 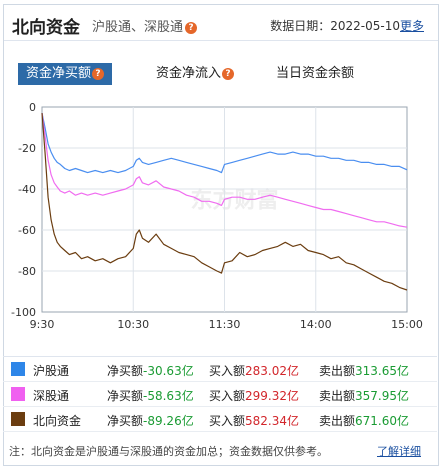 I want to click on y-tick-label: -40, so click(x=27, y=189).